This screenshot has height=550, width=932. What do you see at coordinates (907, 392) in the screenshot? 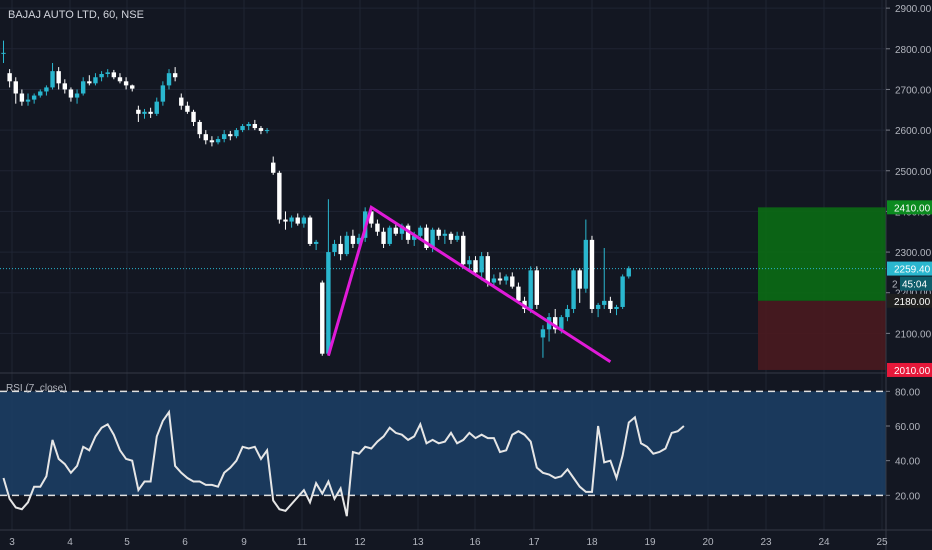
I see `rsi-tick-label: 80.00` at bounding box center [907, 392].